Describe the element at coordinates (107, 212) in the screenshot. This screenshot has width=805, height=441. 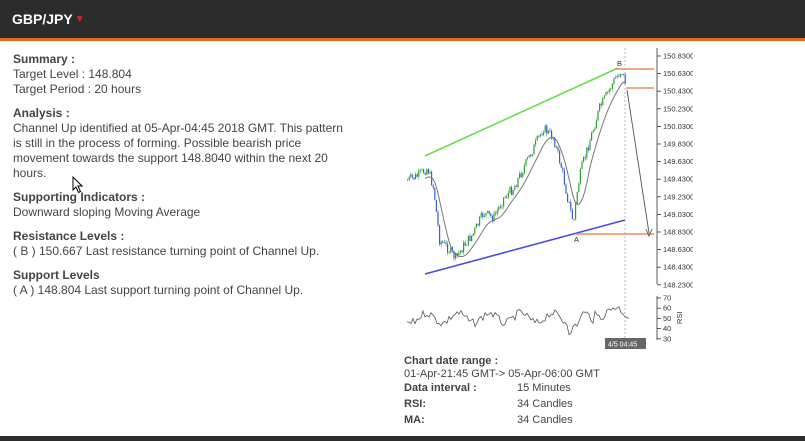
I see `supporting-text: Downward sloping Moving Average` at that location.